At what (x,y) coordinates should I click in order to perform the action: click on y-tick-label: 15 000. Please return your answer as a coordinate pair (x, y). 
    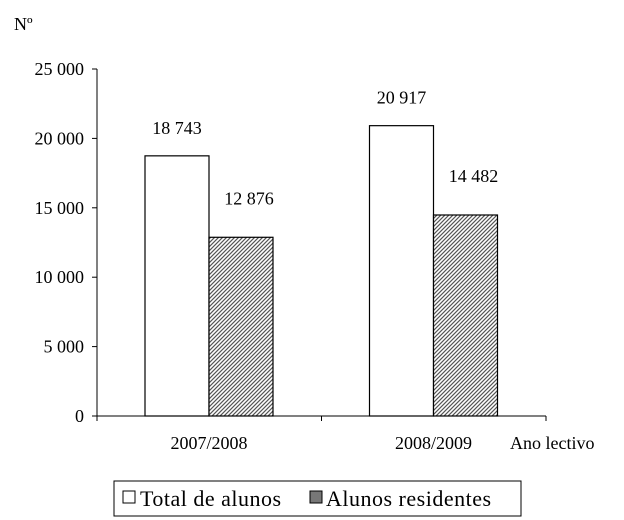
    Looking at the image, I should click on (60, 208).